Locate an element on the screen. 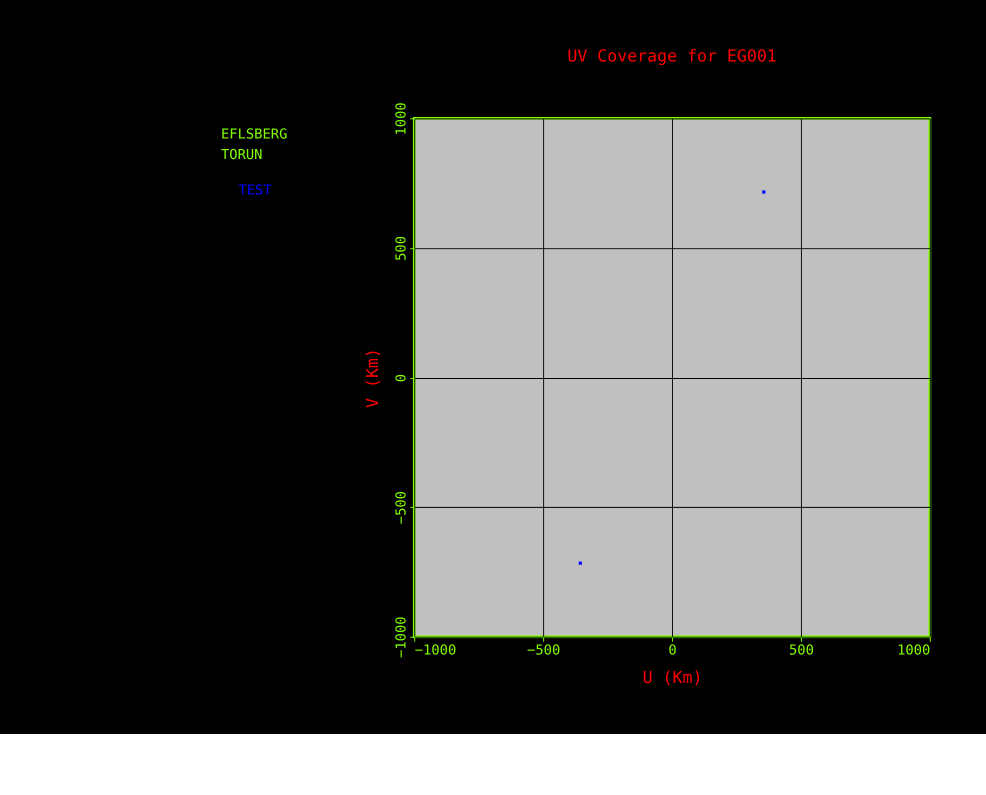 Image resolution: width=986 pixels, height=795 pixels. x-axis-title: U (Km) is located at coordinates (672, 678).